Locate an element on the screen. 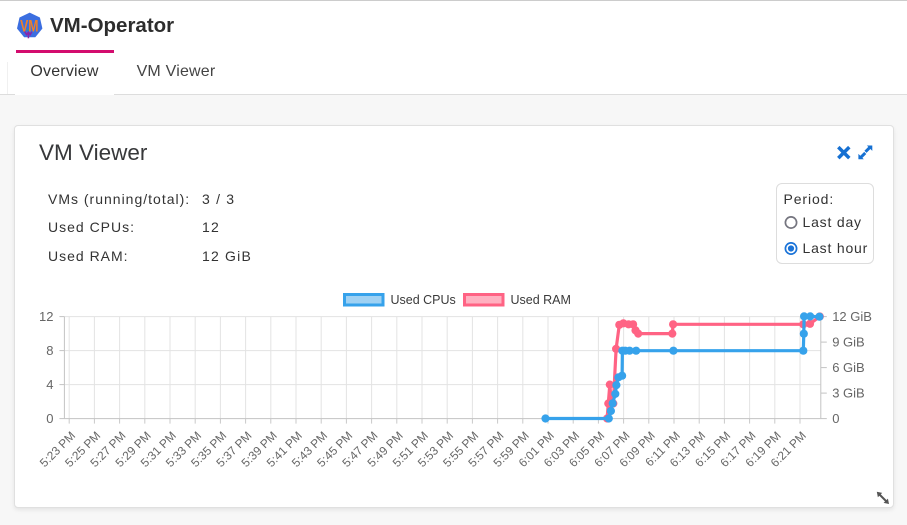 The width and height of the screenshot is (907, 525). svg-text: 9 GiB is located at coordinates (848, 341).